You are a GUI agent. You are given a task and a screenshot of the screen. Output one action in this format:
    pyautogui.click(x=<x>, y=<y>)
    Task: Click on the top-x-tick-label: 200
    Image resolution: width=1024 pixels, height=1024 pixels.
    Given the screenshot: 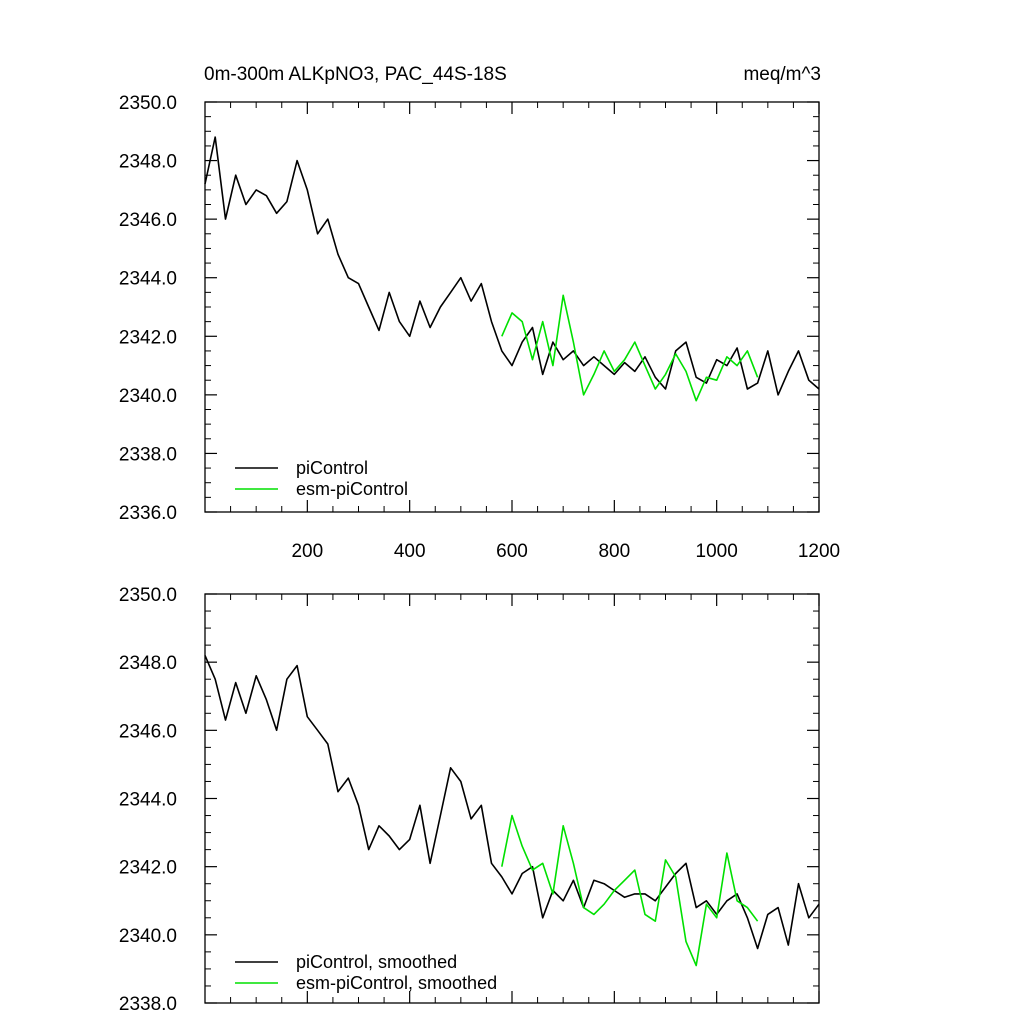 What is the action you would take?
    pyautogui.click(x=307, y=551)
    